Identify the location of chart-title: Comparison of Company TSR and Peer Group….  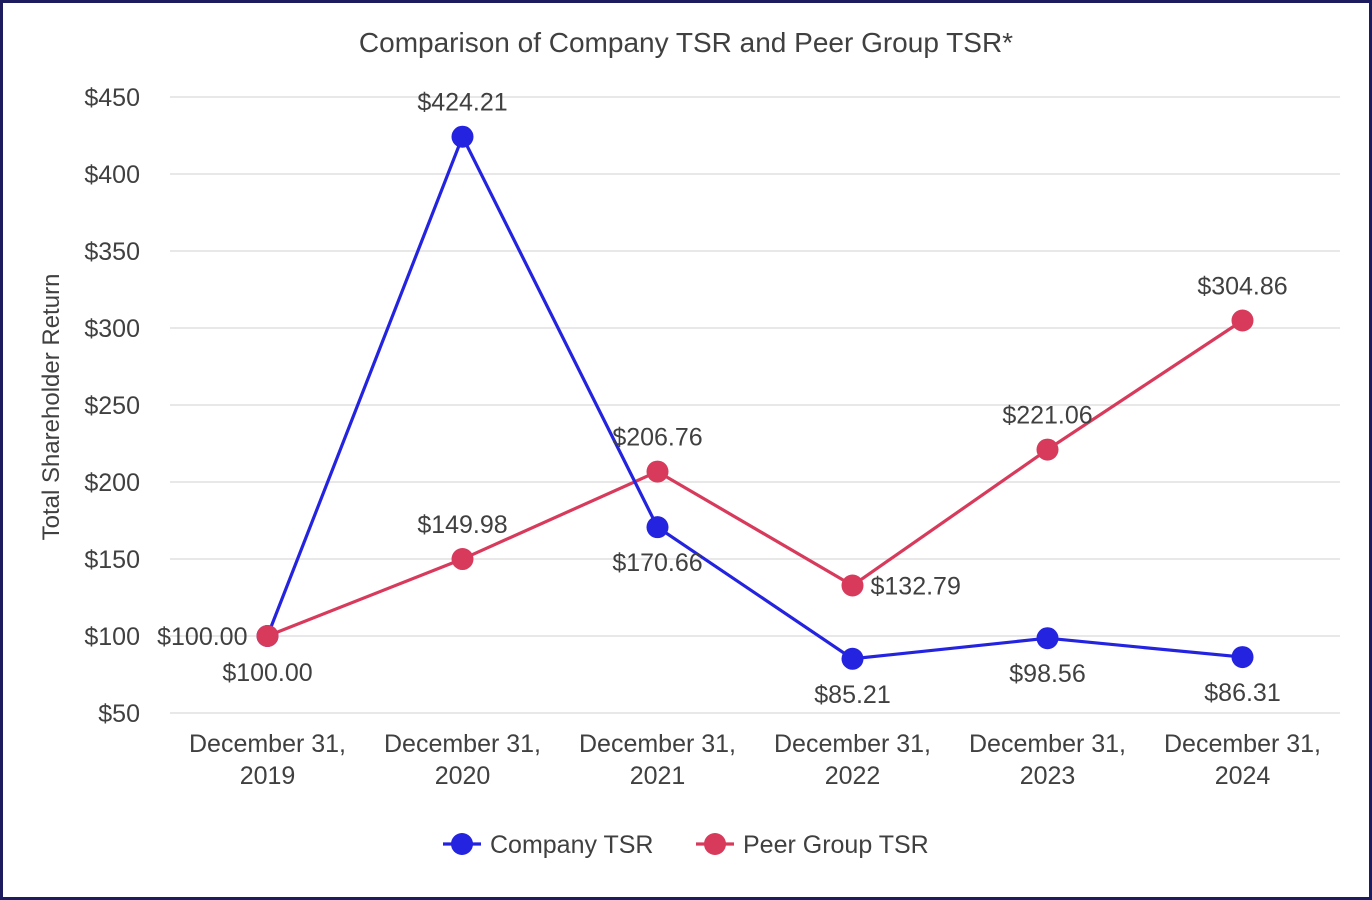
(686, 42).